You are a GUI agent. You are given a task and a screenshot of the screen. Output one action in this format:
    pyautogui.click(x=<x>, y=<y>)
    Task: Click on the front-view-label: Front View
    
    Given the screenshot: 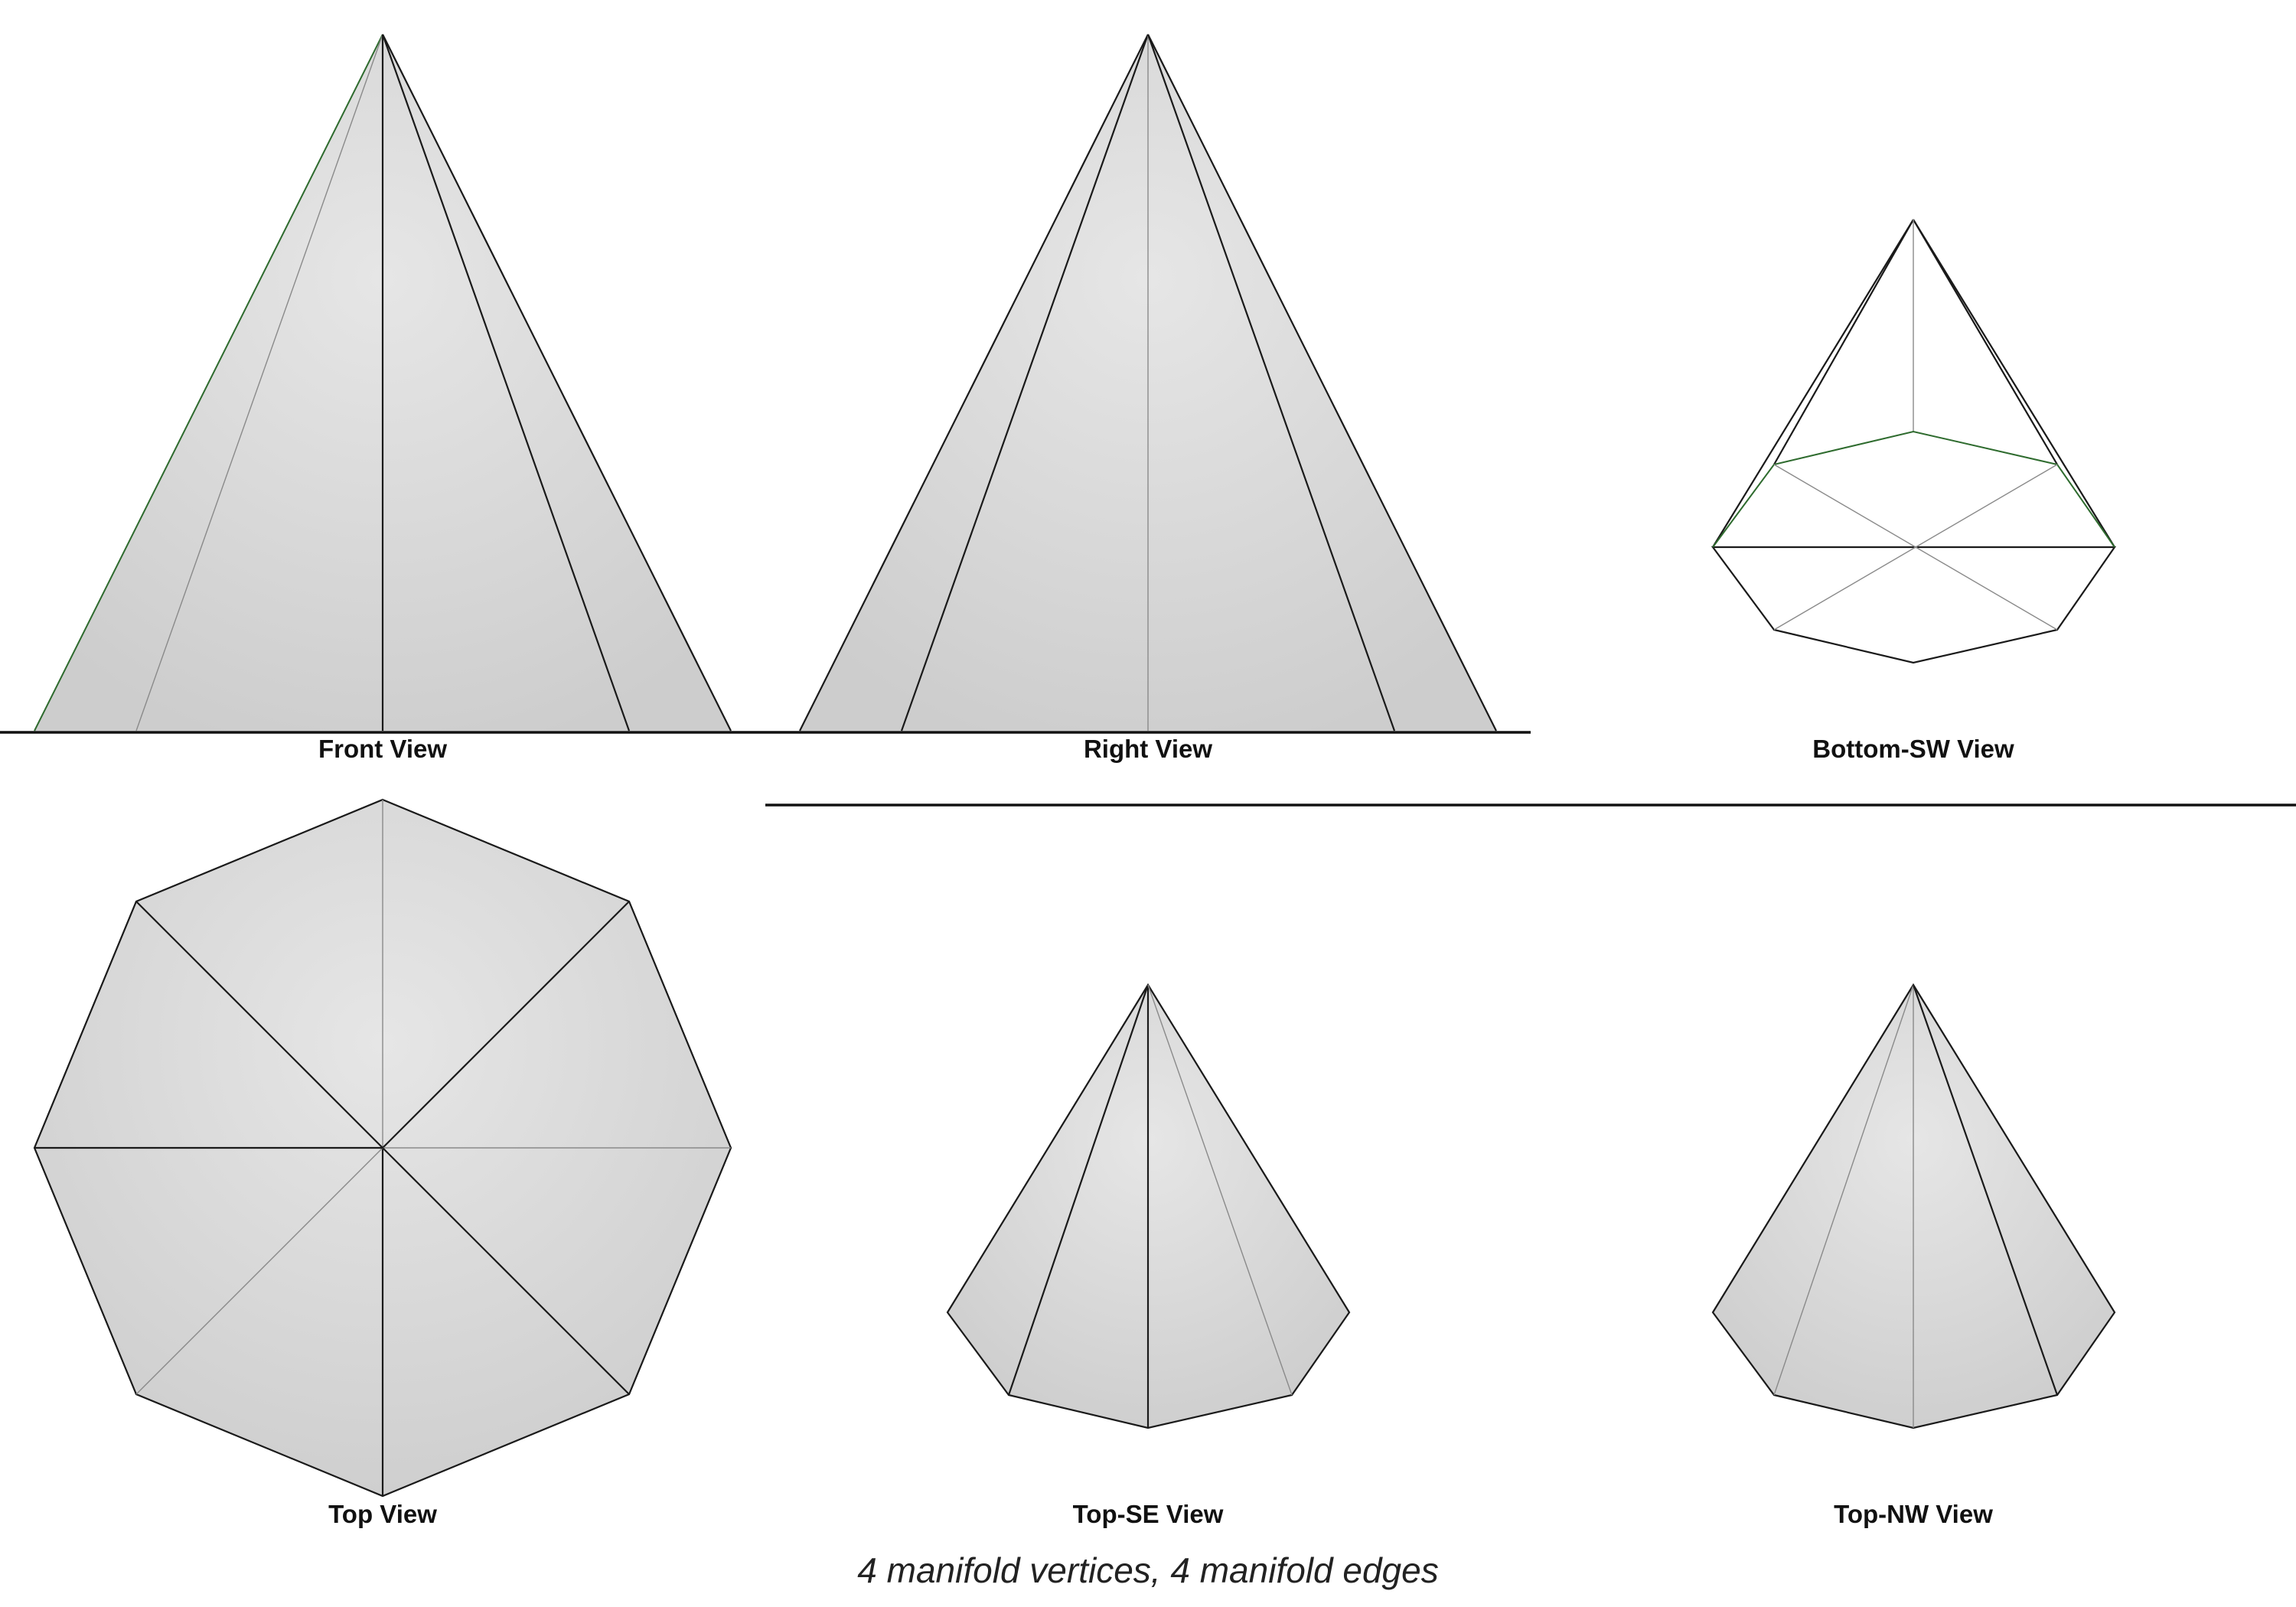 What is the action you would take?
    pyautogui.click(x=382, y=749)
    